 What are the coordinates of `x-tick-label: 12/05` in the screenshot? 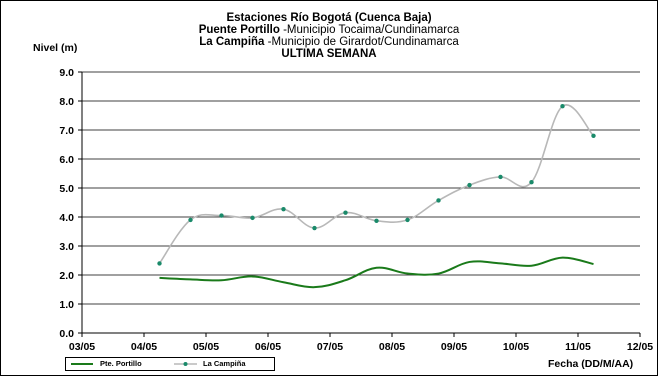 It's located at (640, 347).